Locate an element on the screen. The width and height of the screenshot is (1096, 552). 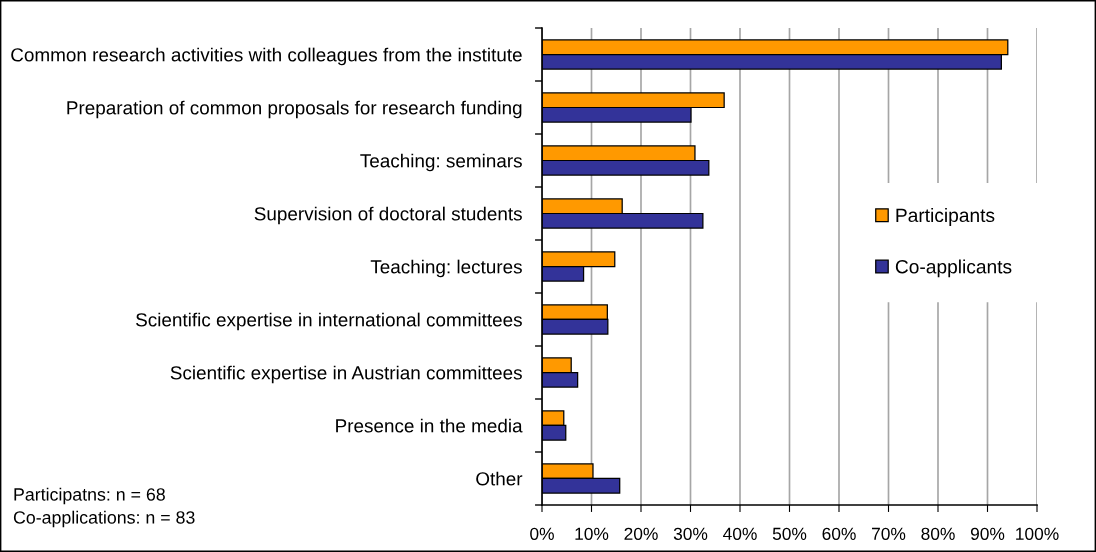
y-tick-label: Presence in the media is located at coordinates (429, 425).